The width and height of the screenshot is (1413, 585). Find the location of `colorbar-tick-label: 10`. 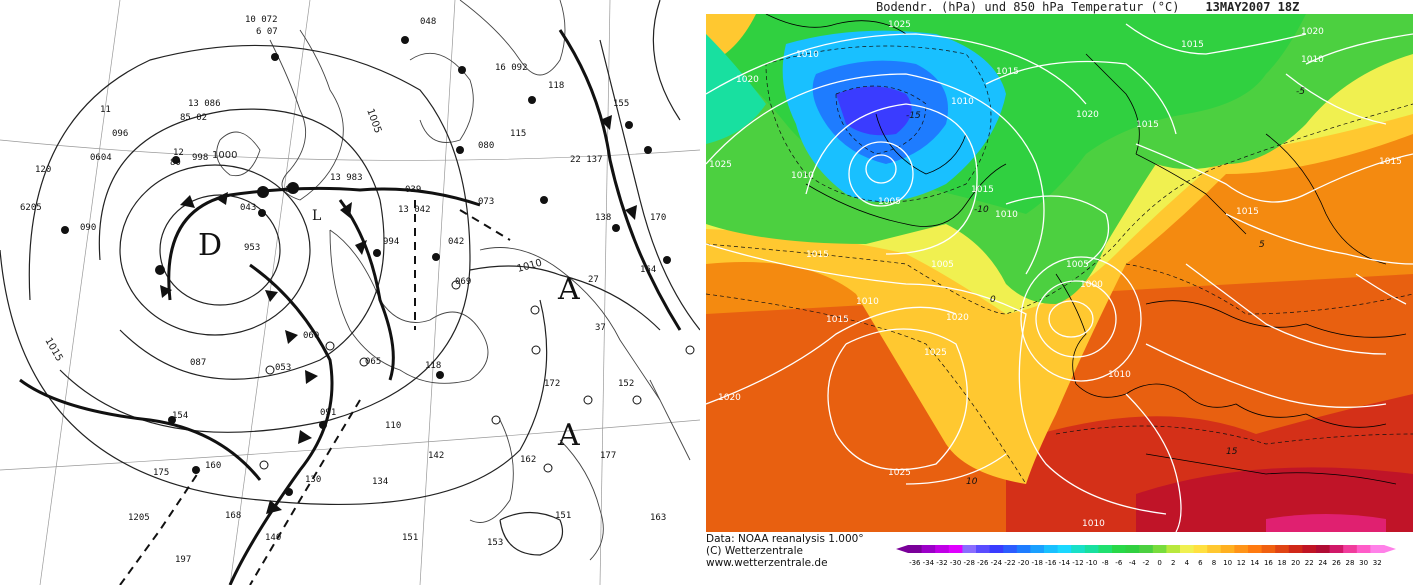

colorbar-tick-label: 10 is located at coordinates (1227, 563).